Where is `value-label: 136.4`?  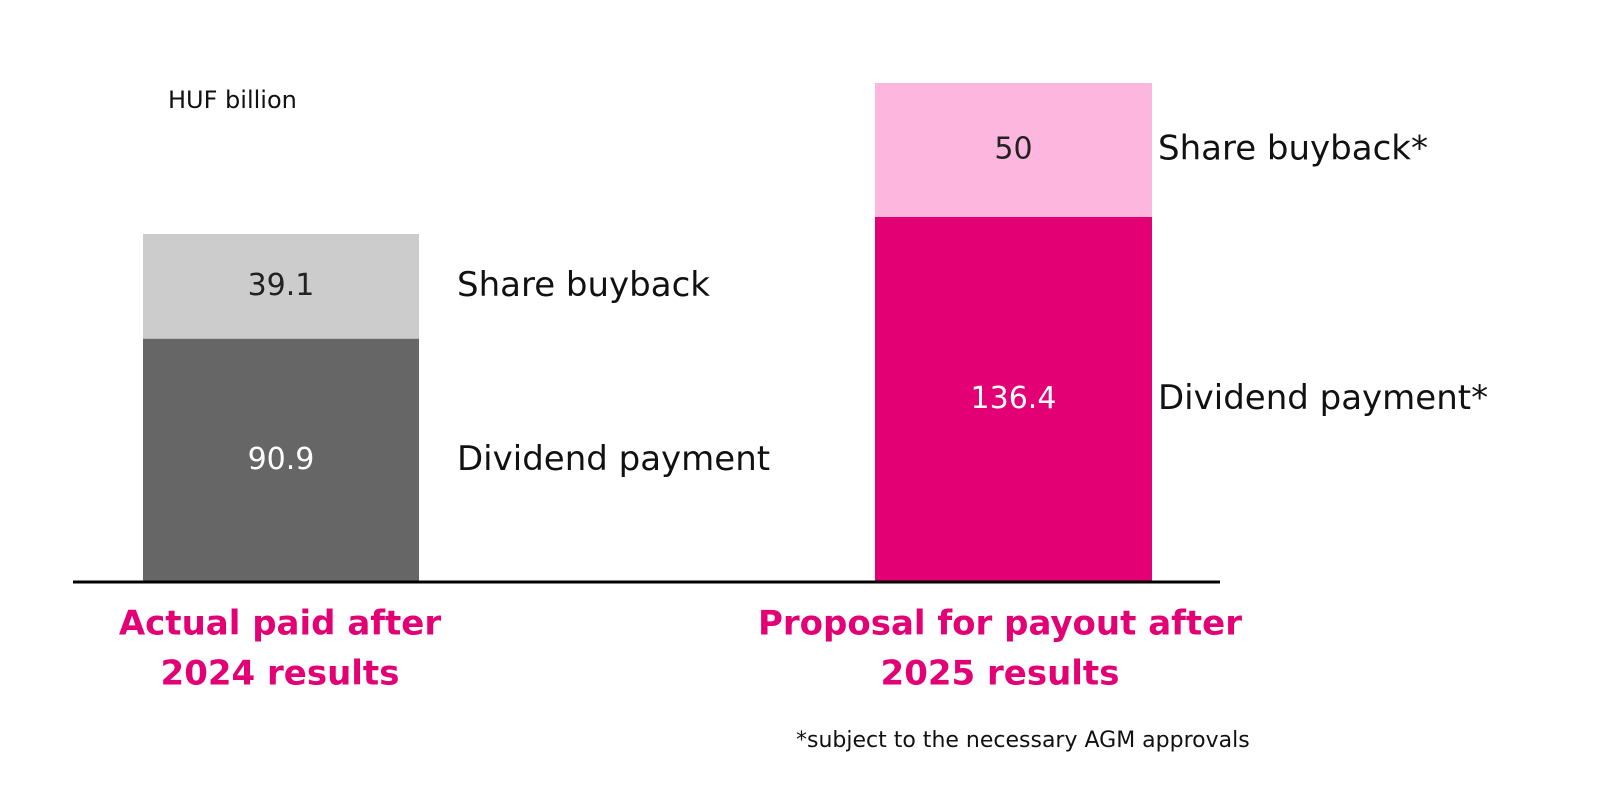
value-label: 136.4 is located at coordinates (1014, 398).